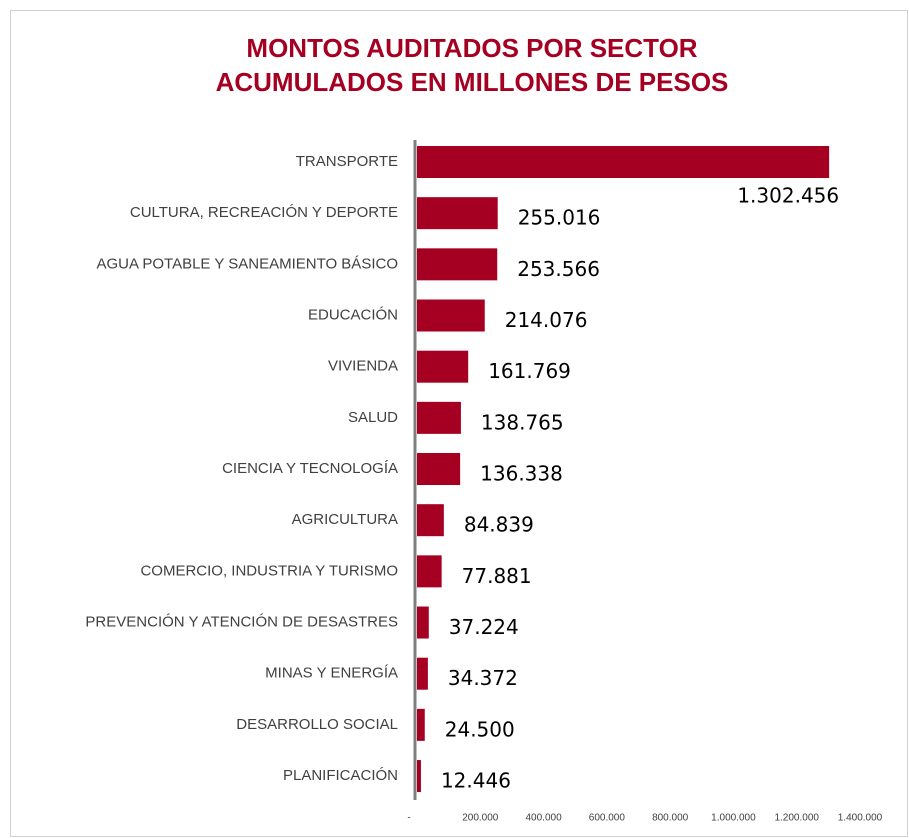 Image resolution: width=909 pixels, height=838 pixels. Describe the element at coordinates (347, 161) in the screenshot. I see `y-tick-label: TRANSPORTE` at that location.